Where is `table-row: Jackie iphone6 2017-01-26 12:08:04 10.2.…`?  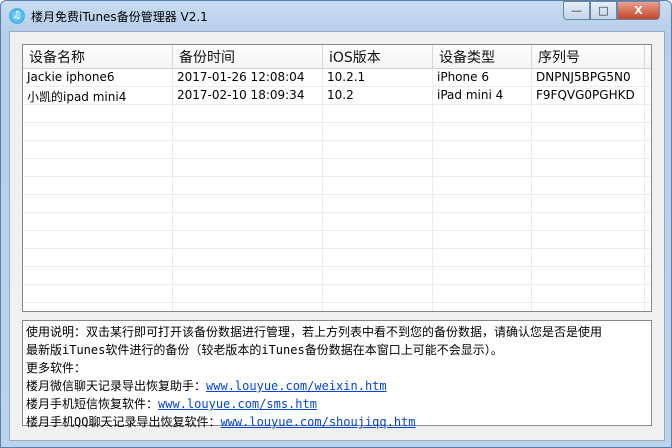
table-row: Jackie iphone6 2017-01-26 12:08:04 10.2.… is located at coordinates (337, 78).